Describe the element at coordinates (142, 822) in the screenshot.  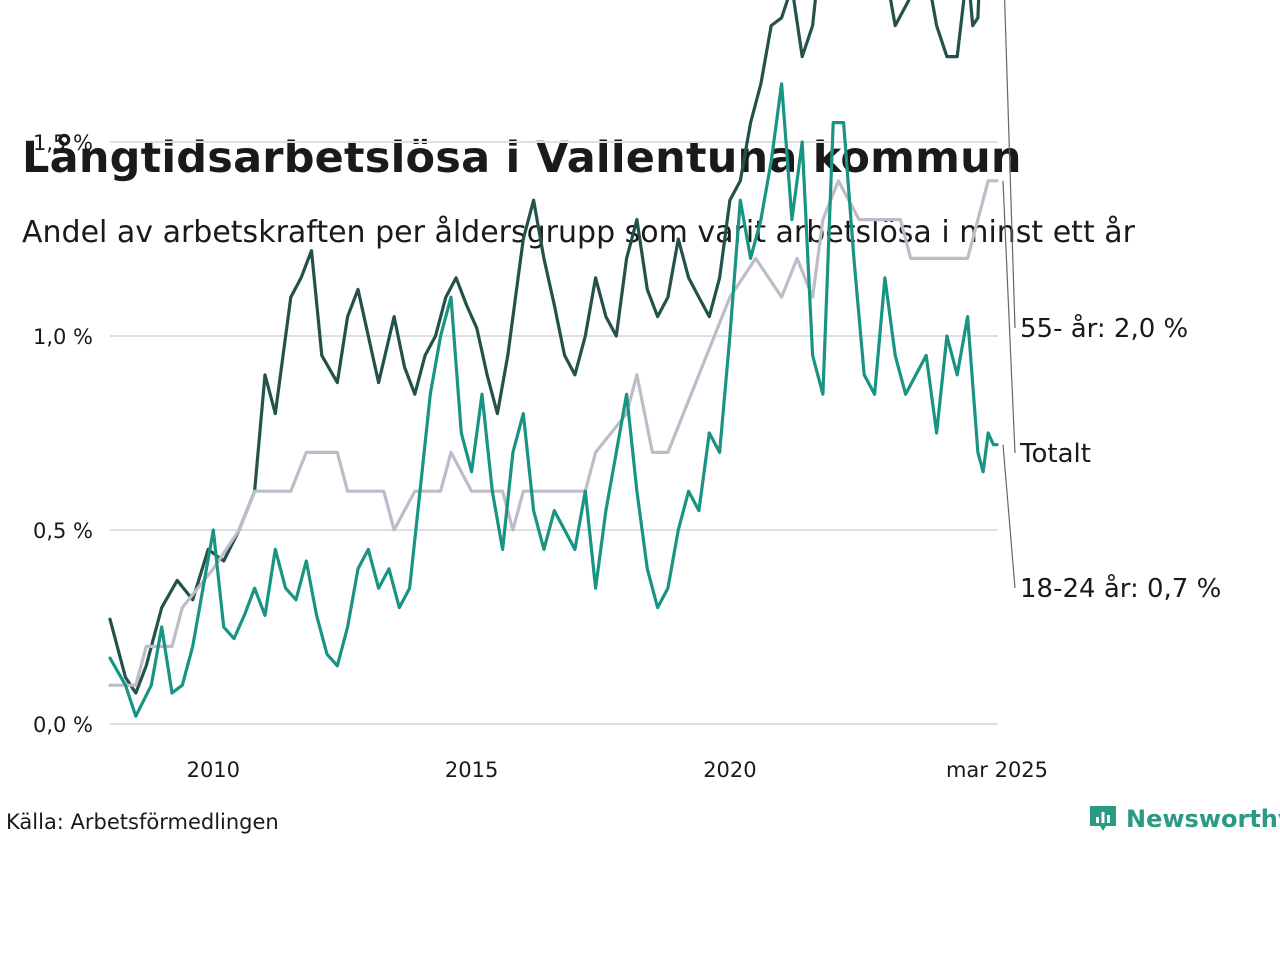
I see `source-note: Källa: Arbetsförmedlingen` at that location.